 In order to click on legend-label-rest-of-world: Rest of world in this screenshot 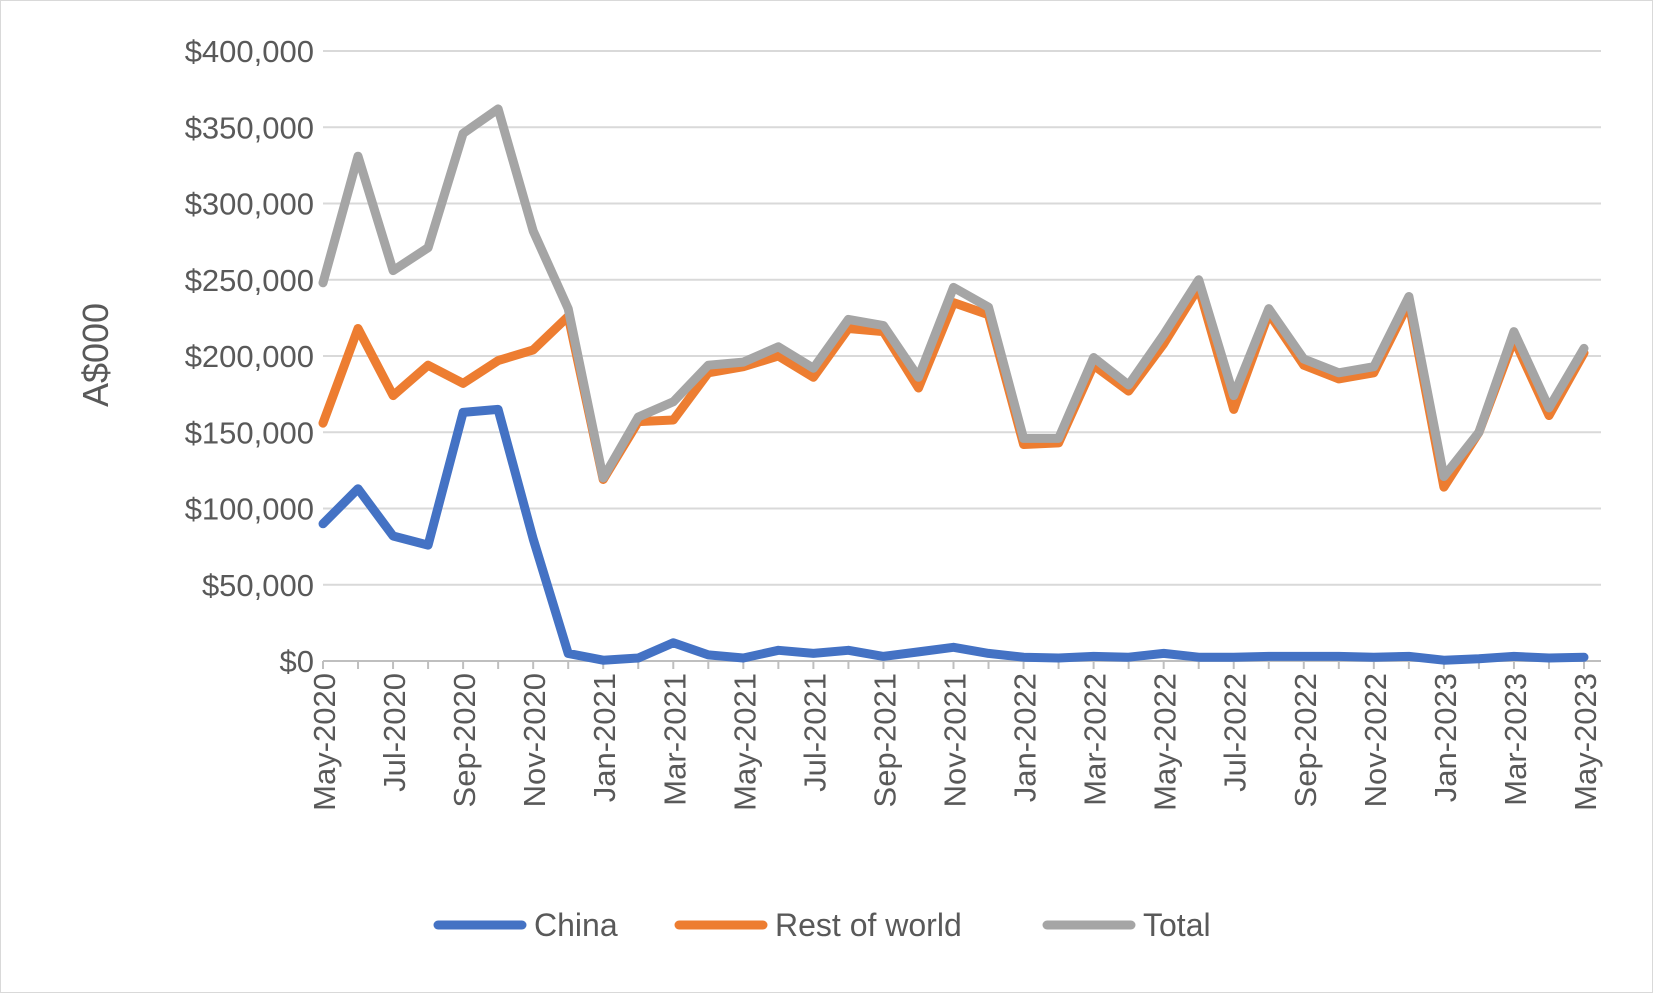, I will do `click(868, 925)`.